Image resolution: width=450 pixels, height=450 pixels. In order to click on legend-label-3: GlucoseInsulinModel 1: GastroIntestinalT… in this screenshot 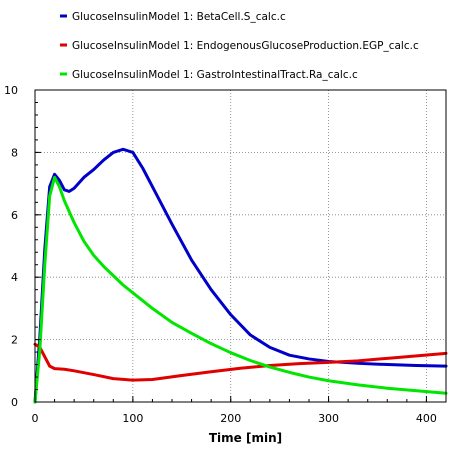, I will do `click(215, 75)`.